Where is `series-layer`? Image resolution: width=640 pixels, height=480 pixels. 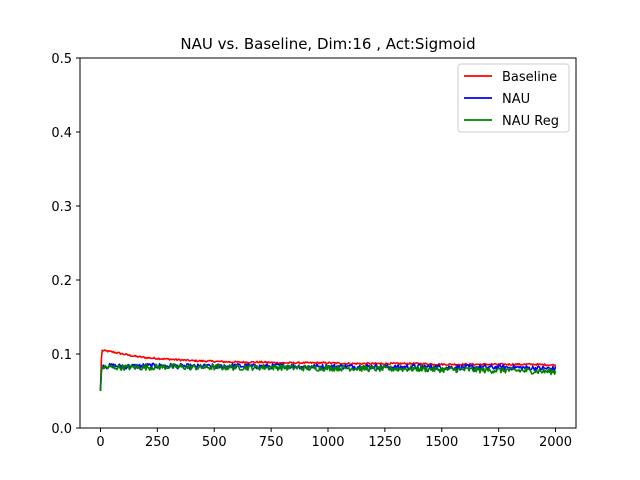
series-layer is located at coordinates (328, 370).